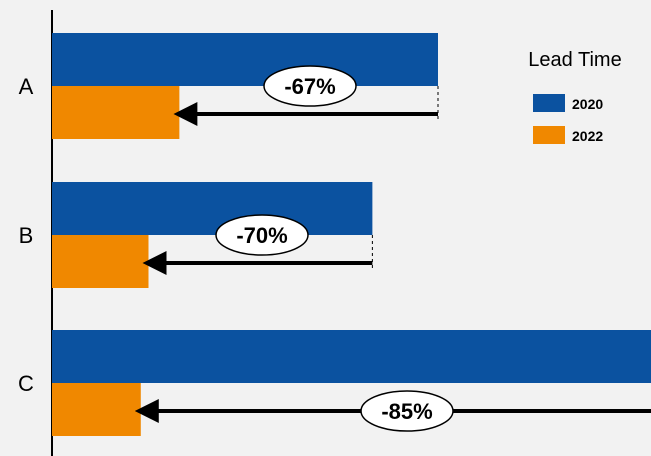 The image size is (651, 456). What do you see at coordinates (26, 383) in the screenshot?
I see `category-label-c: C` at bounding box center [26, 383].